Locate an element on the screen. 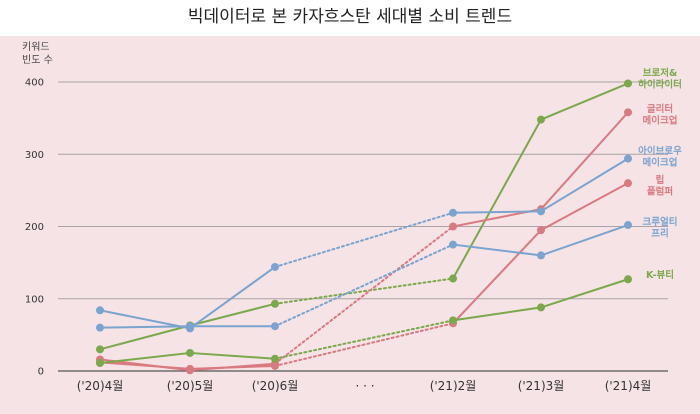 The height and width of the screenshot is (414, 700). y-axis-label: 키워드 빈도 수 is located at coordinates (37, 53).